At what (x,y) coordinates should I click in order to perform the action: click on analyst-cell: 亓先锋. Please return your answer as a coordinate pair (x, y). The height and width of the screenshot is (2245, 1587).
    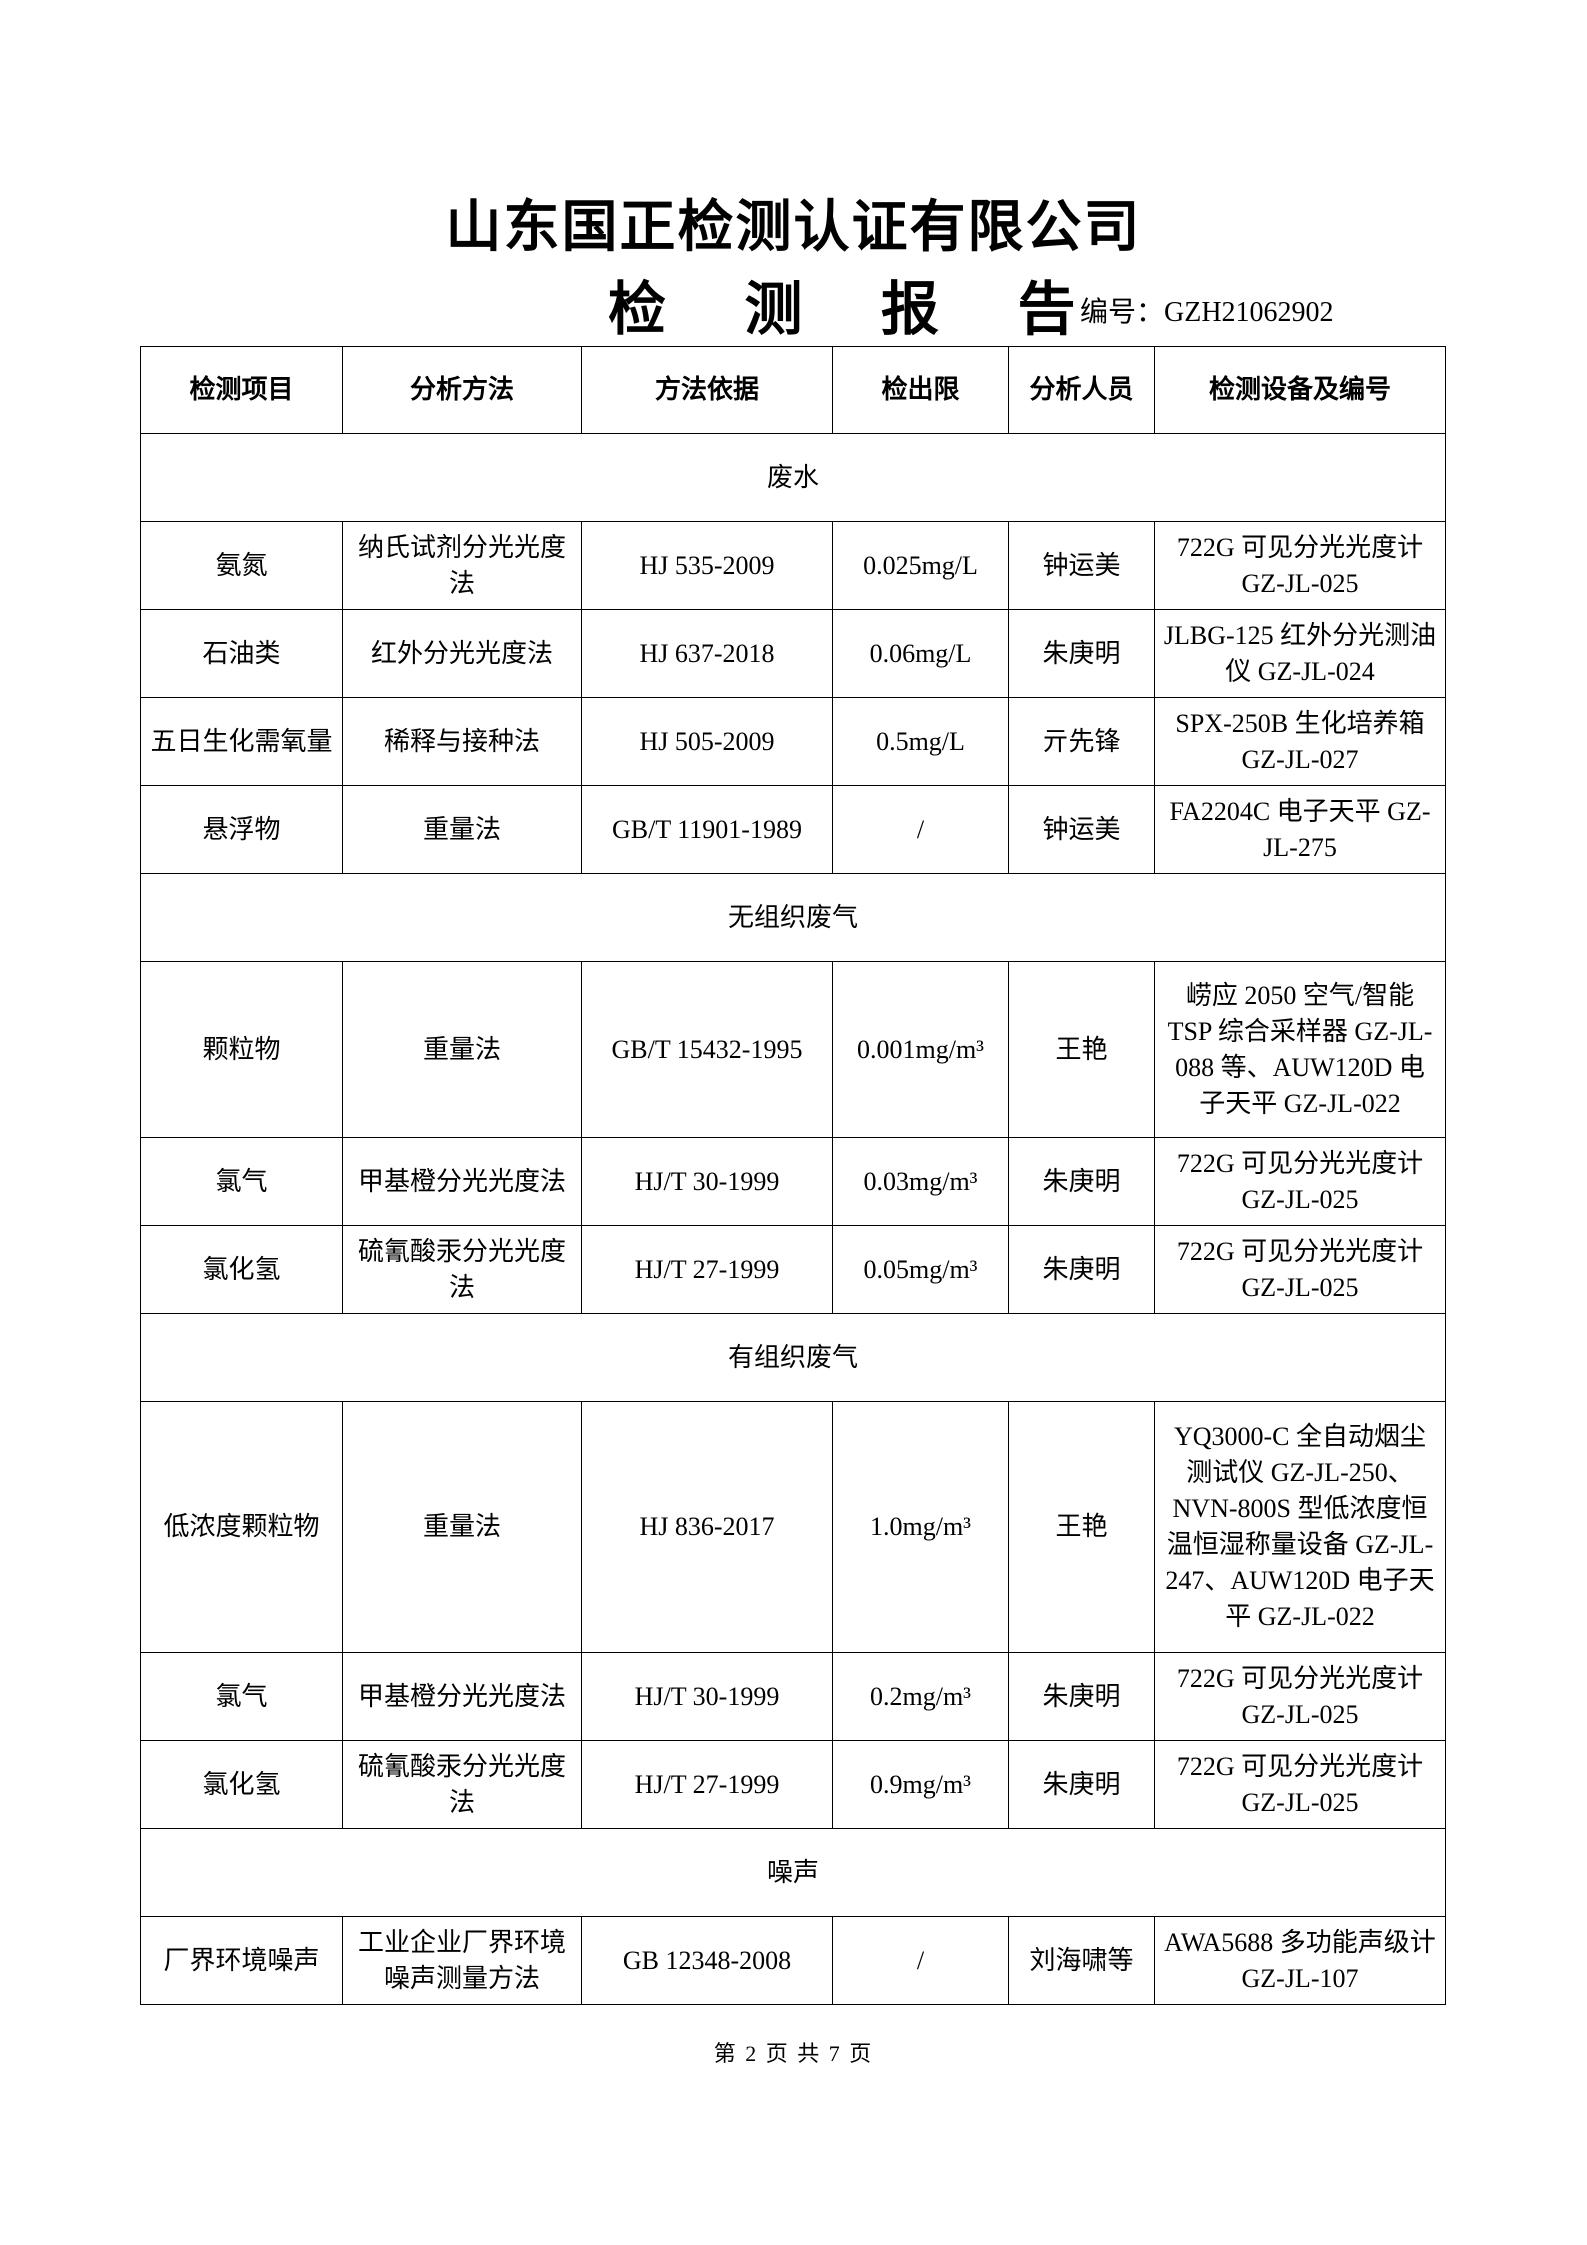
    Looking at the image, I should click on (1081, 741).